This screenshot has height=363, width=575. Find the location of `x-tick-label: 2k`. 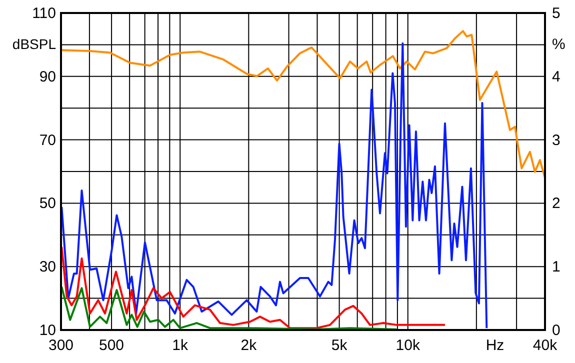

x-tick-label: 2k is located at coordinates (249, 345).